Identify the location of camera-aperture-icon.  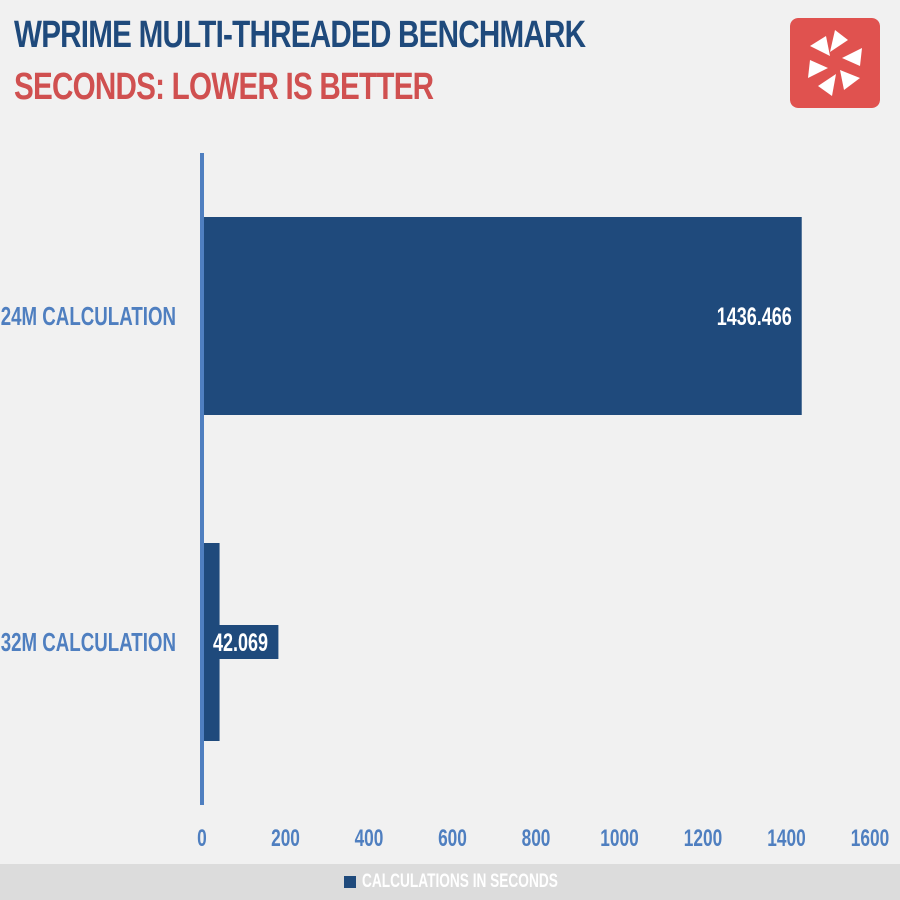
(835, 63).